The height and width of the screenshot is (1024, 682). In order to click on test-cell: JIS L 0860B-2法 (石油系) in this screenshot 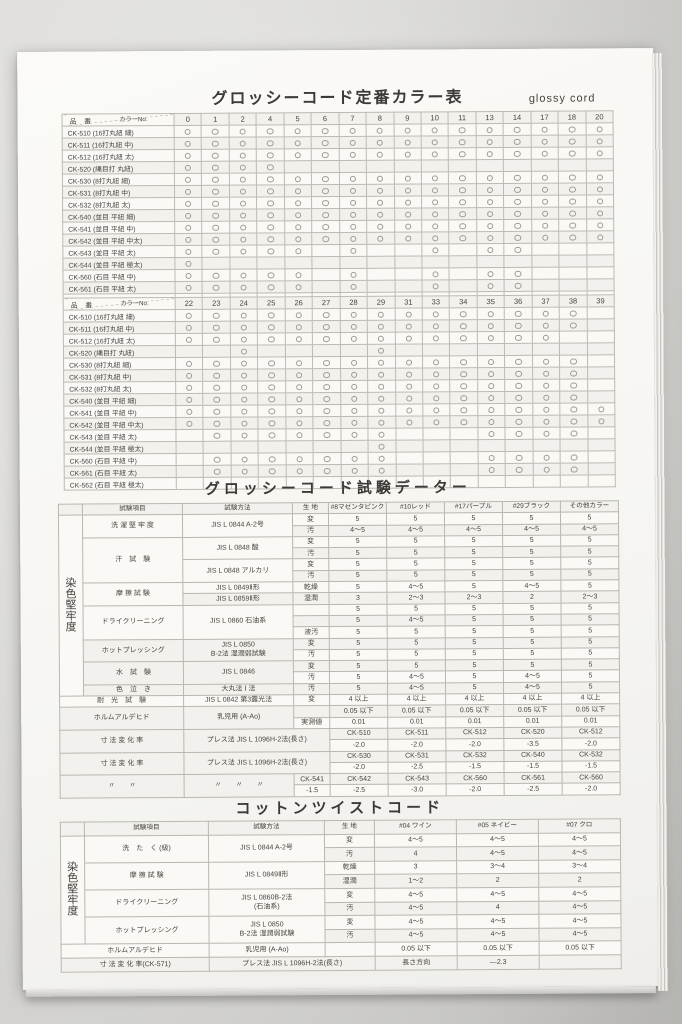, I will do `click(266, 902)`.